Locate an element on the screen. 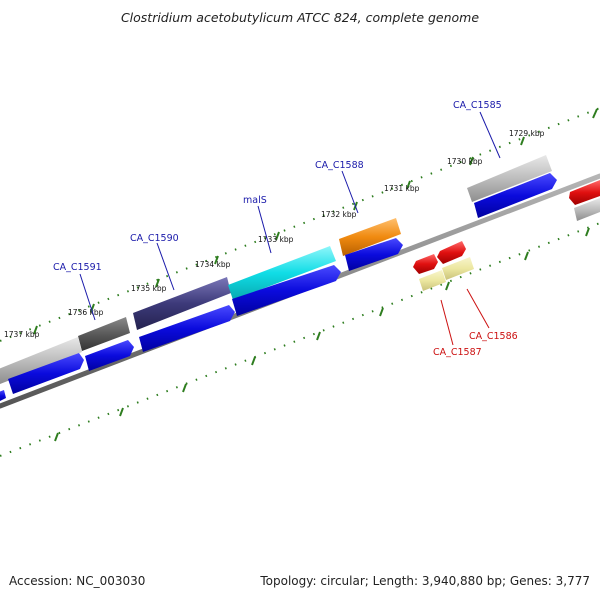  gene-feature-ca-c1585 is located at coordinates (509, 178).